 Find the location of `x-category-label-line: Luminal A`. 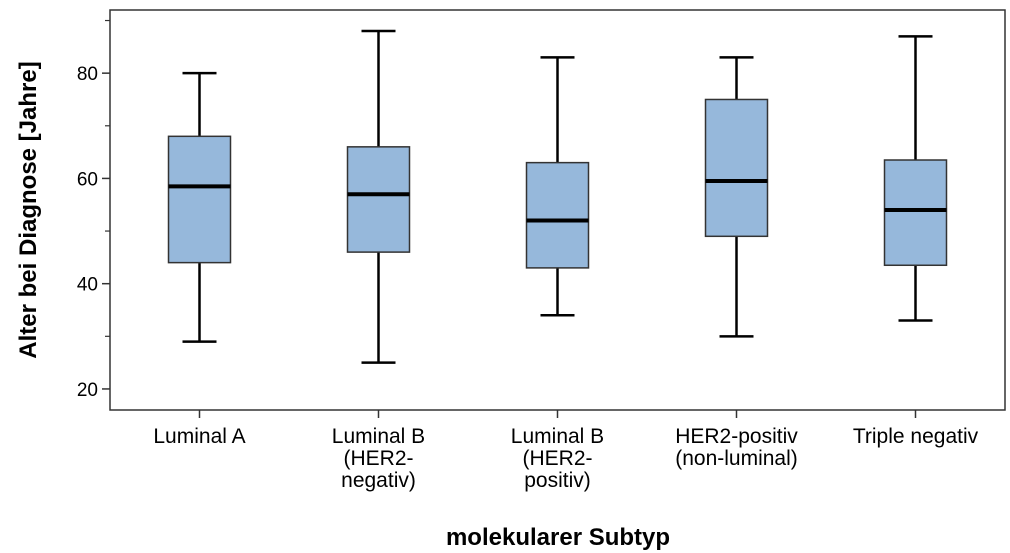

x-category-label-line: Luminal A is located at coordinates (199, 436).